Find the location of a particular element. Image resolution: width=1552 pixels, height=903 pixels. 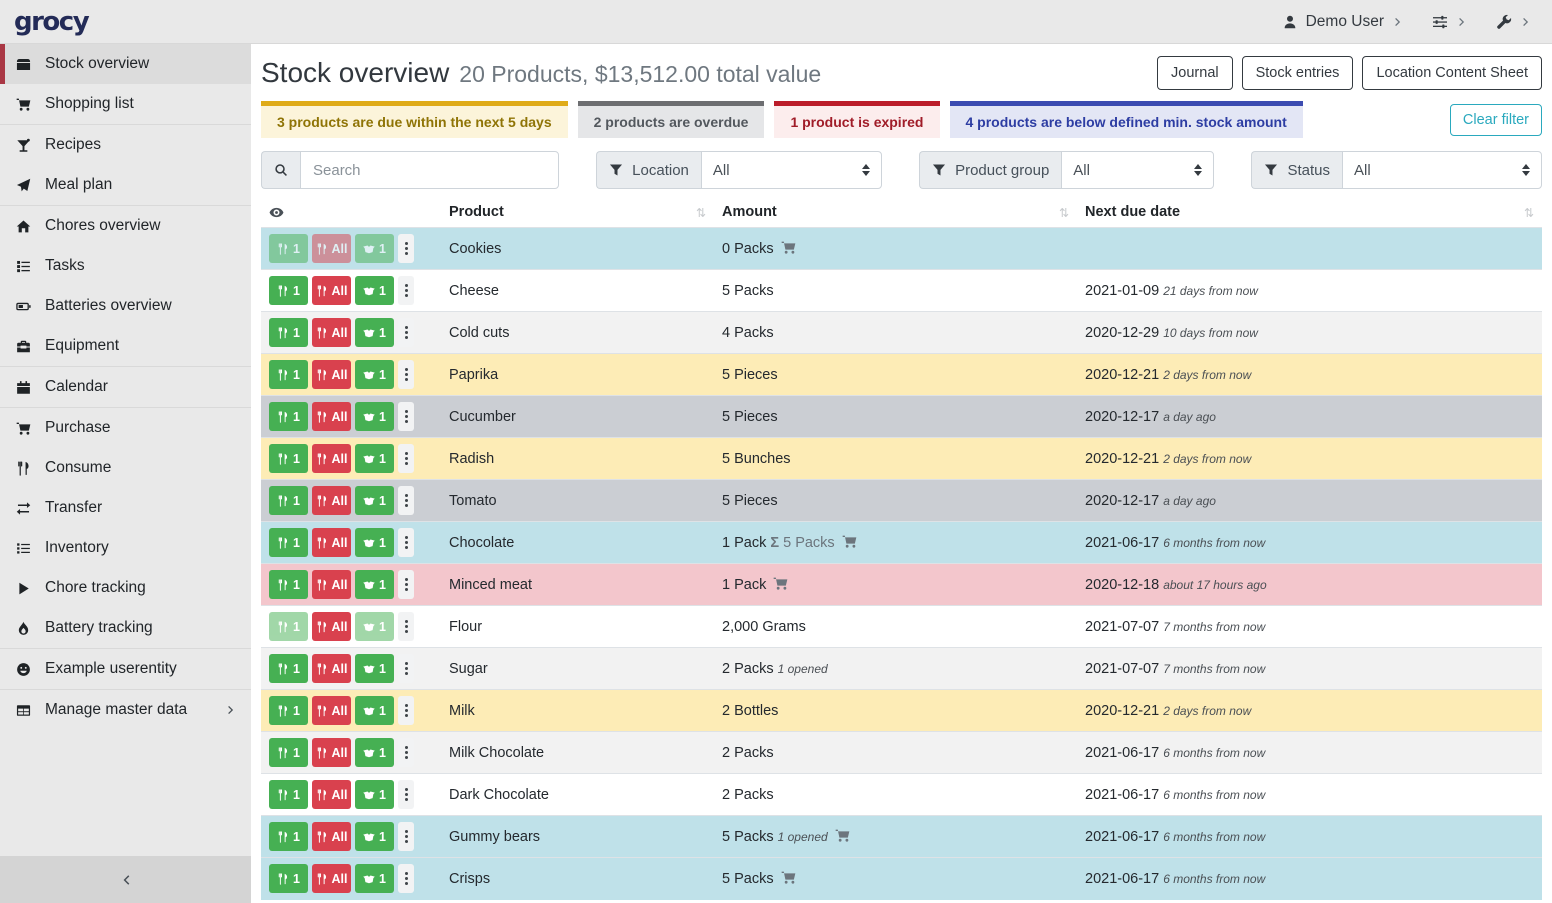

product-group-select: All is located at coordinates (1138, 170).